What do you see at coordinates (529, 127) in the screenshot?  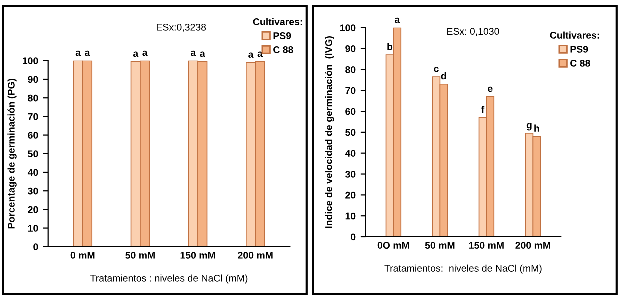 I see `data-label: g` at bounding box center [529, 127].